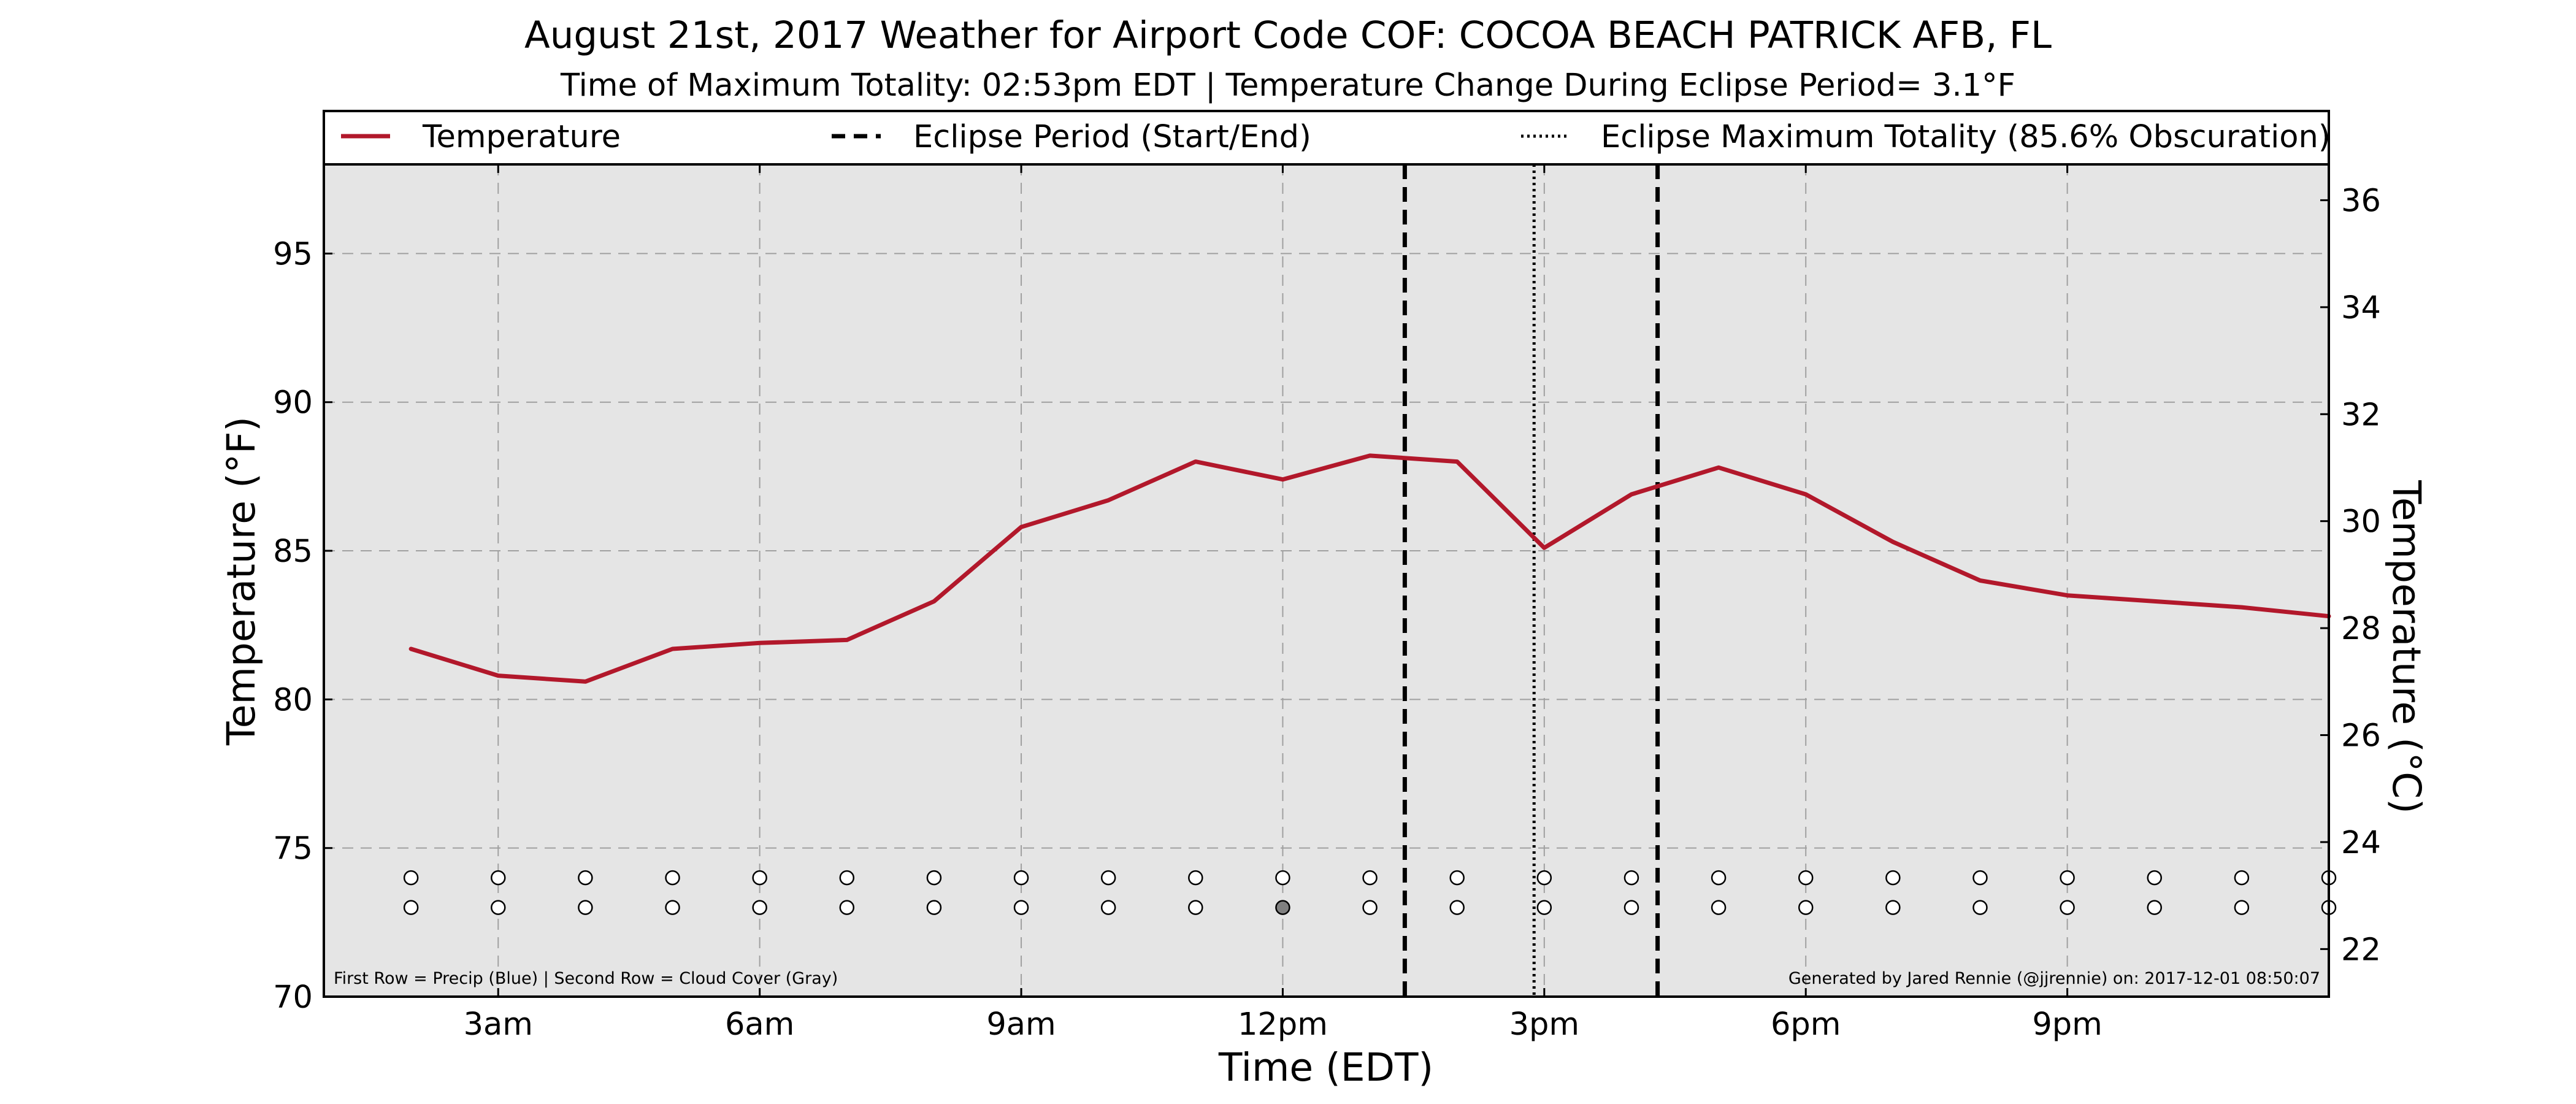  I want to click on x-tick-label: 12pm, so click(1283, 1024).